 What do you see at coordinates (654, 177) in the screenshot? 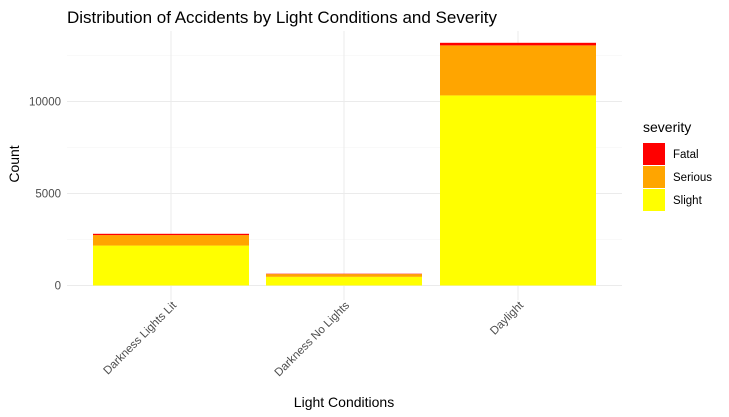
I see `legend-key-serious` at bounding box center [654, 177].